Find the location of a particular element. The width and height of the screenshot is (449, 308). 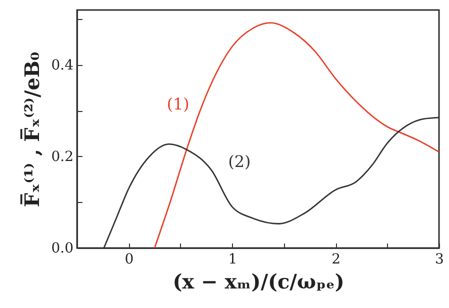

x-tick-label: 0 is located at coordinates (129, 260).